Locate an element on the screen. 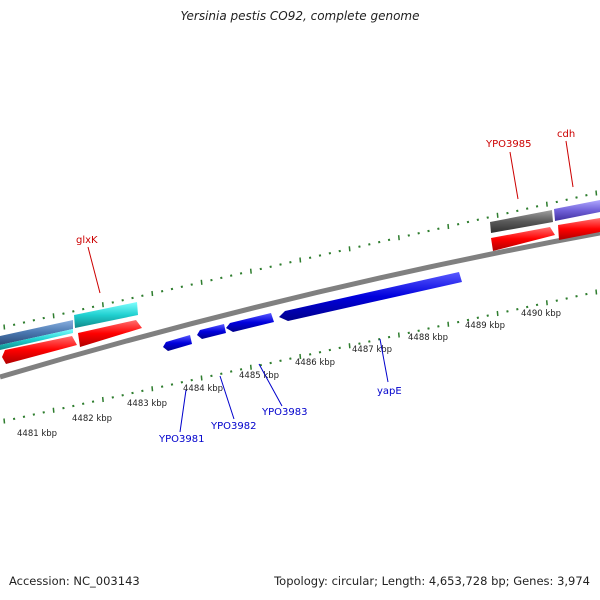  cds-red-ypo3985 is located at coordinates (523, 239).